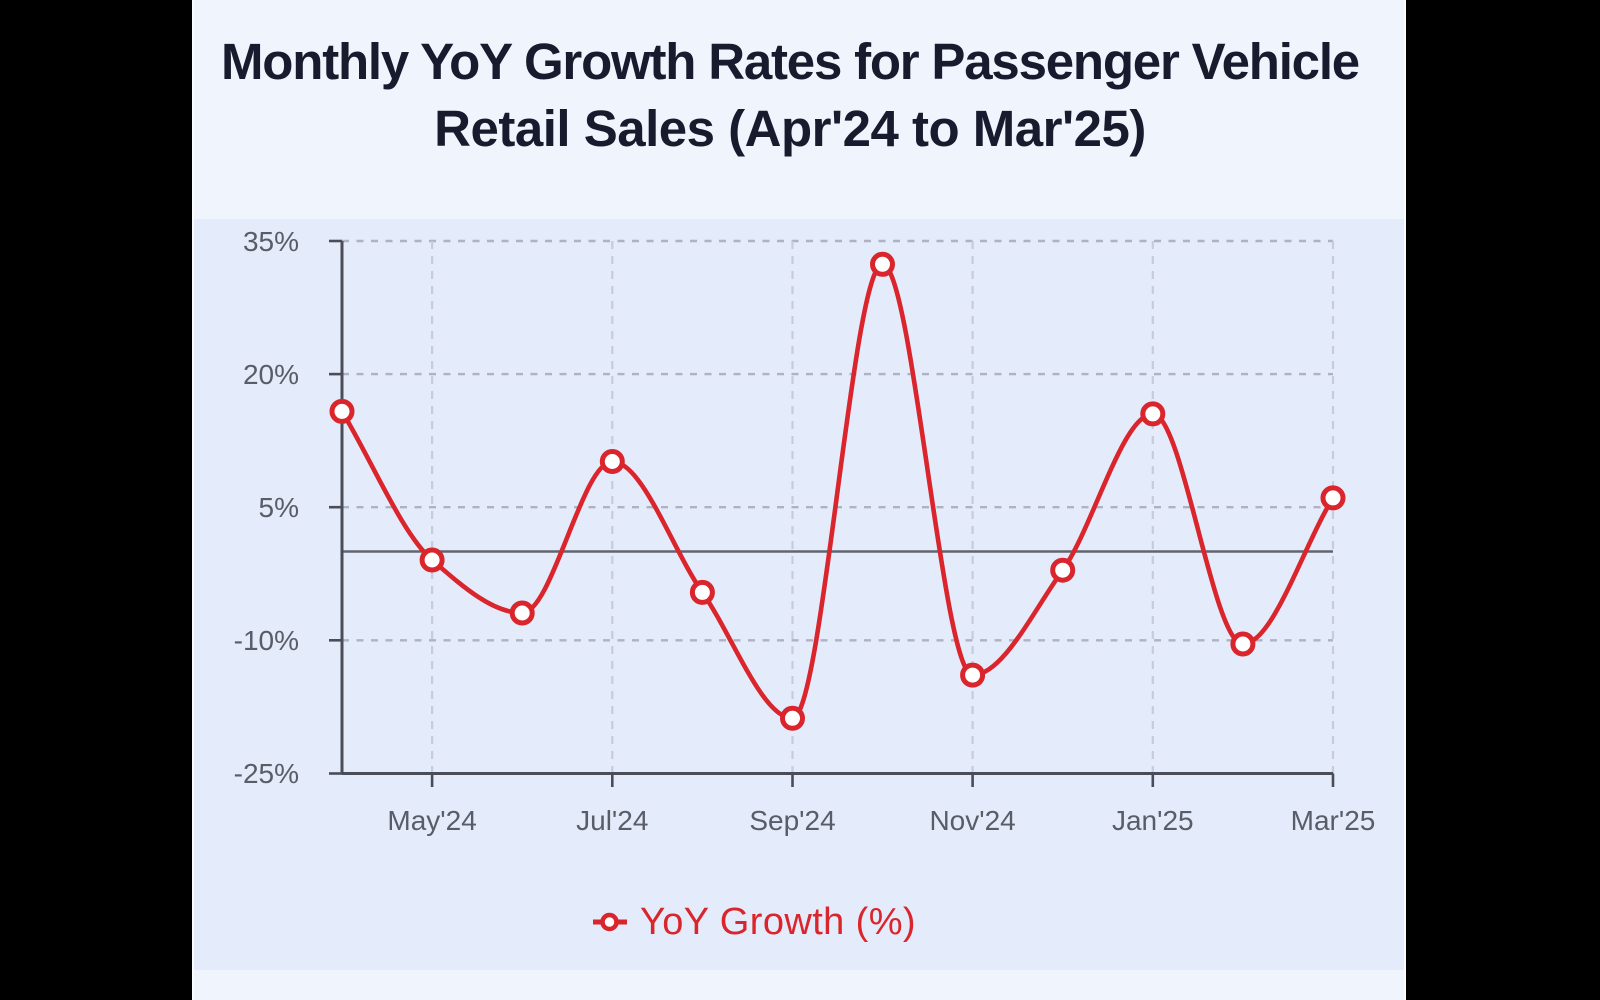 Image resolution: width=1600 pixels, height=1000 pixels. What do you see at coordinates (778, 922) in the screenshot?
I see `svg-text: YoY Growth (%)` at bounding box center [778, 922].